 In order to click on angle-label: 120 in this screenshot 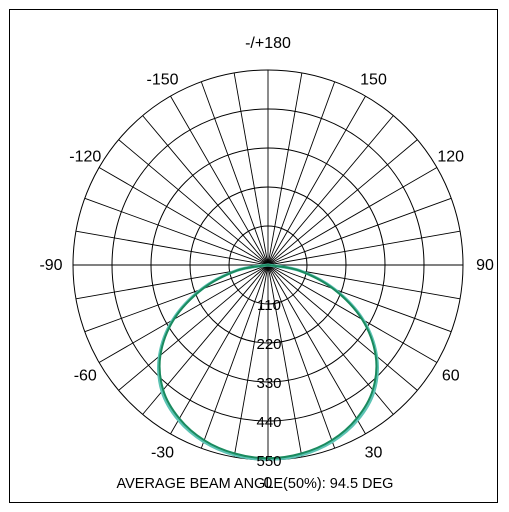, I will do `click(450, 157)`.